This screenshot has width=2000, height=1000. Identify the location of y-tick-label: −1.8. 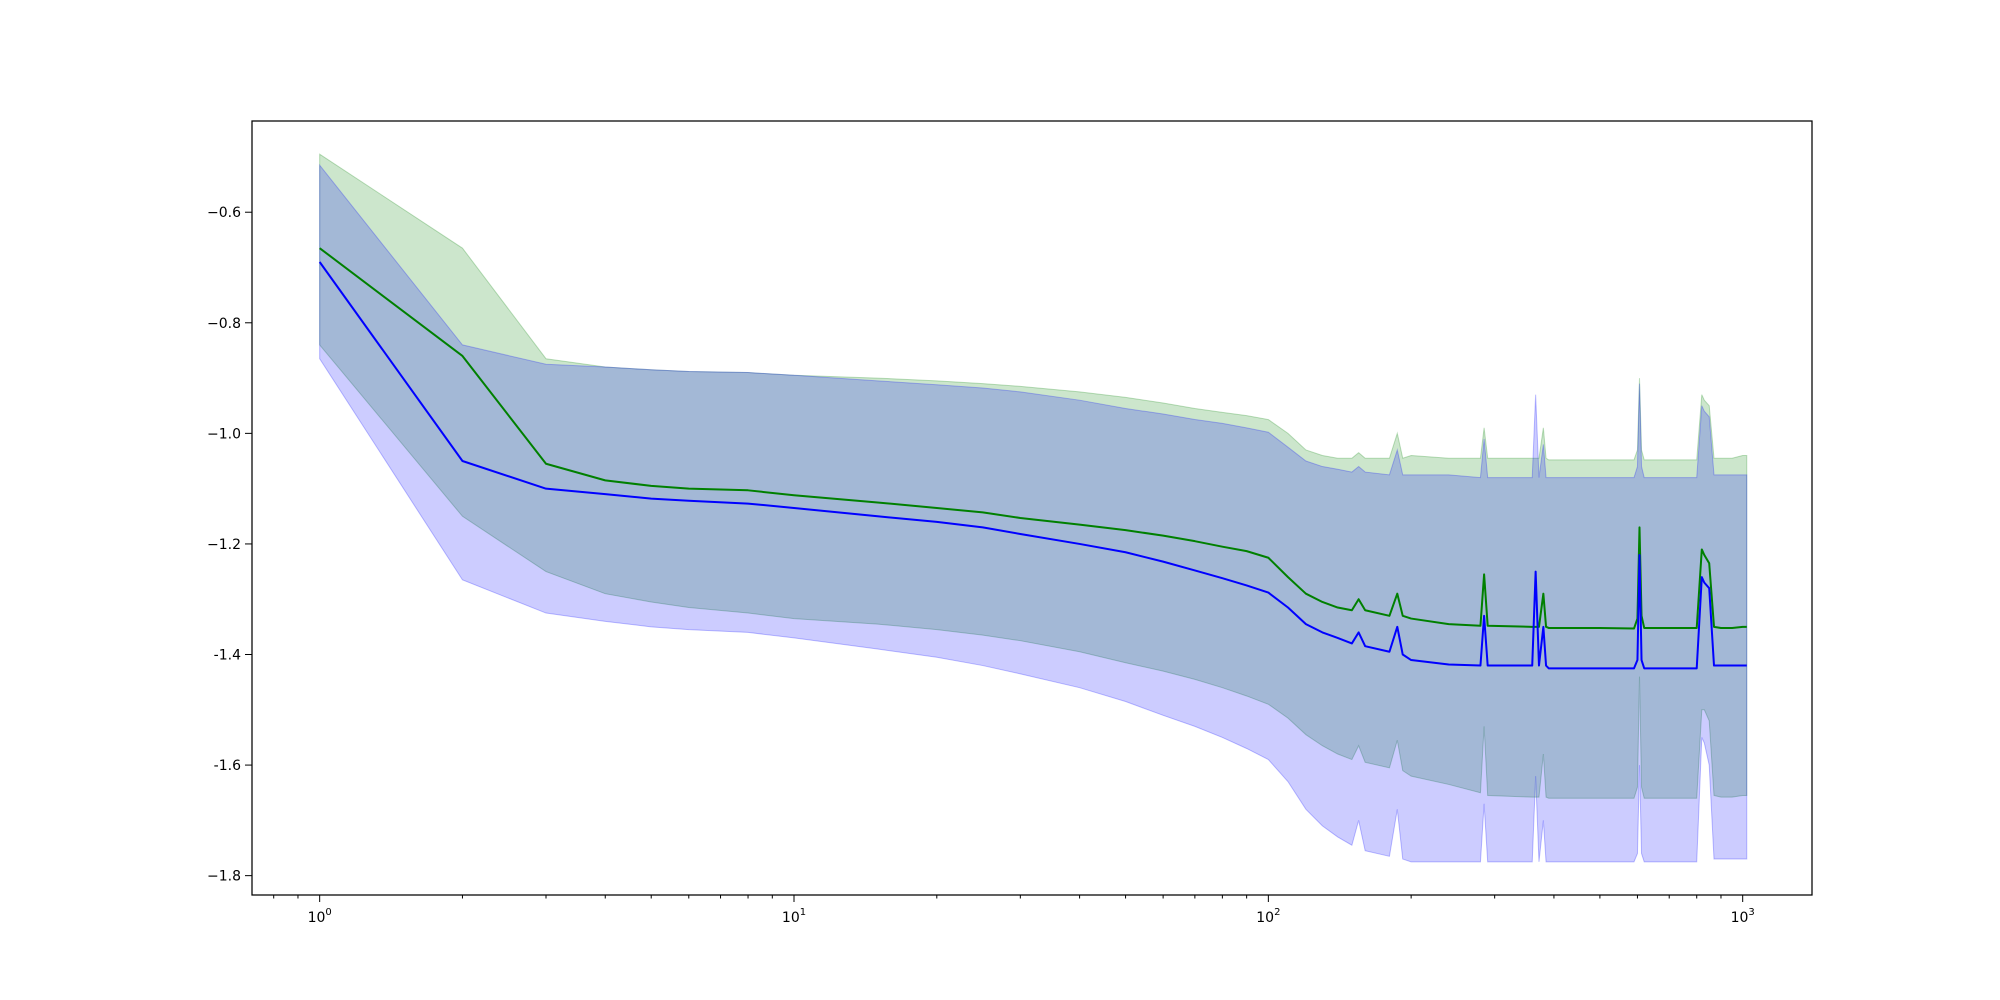
(224, 877).